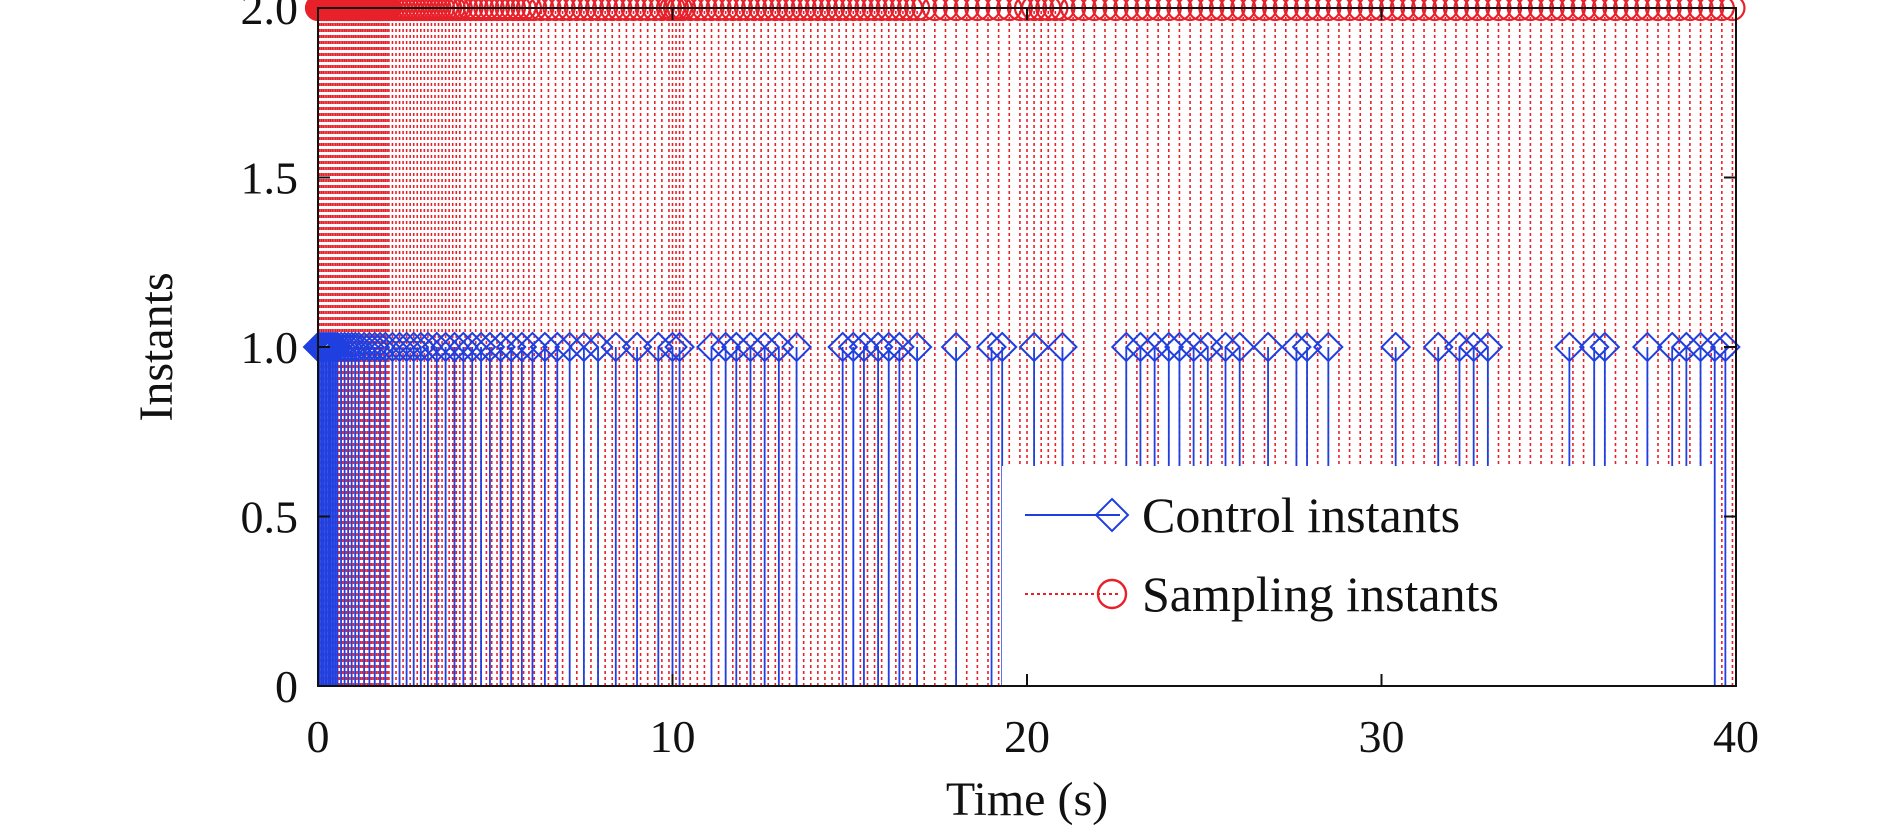 The height and width of the screenshot is (839, 1890). I want to click on x-tick-label: 40, so click(1736, 736).